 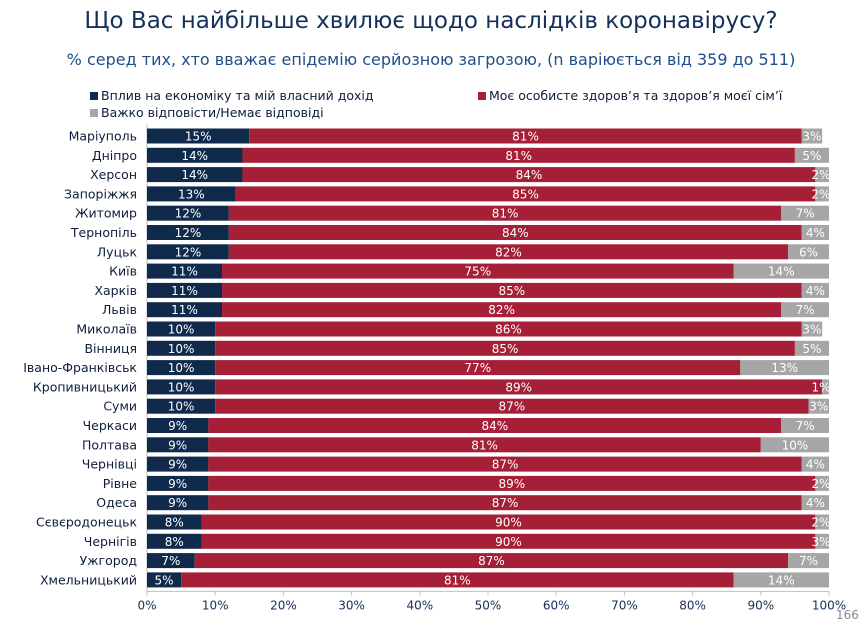 What do you see at coordinates (117, 251) in the screenshot?
I see `category-label: Луцьк` at bounding box center [117, 251].